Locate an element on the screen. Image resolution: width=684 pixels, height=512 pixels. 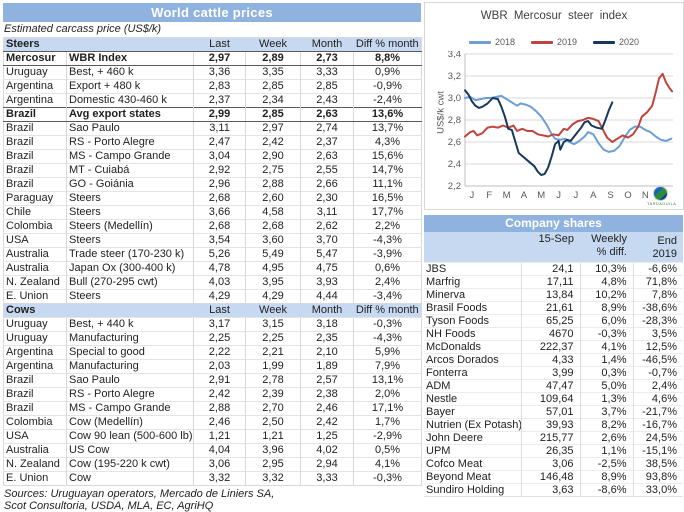
price-row: E. Union Steers 4,29 4,29 4,44 -3,4% is located at coordinates (212, 296).